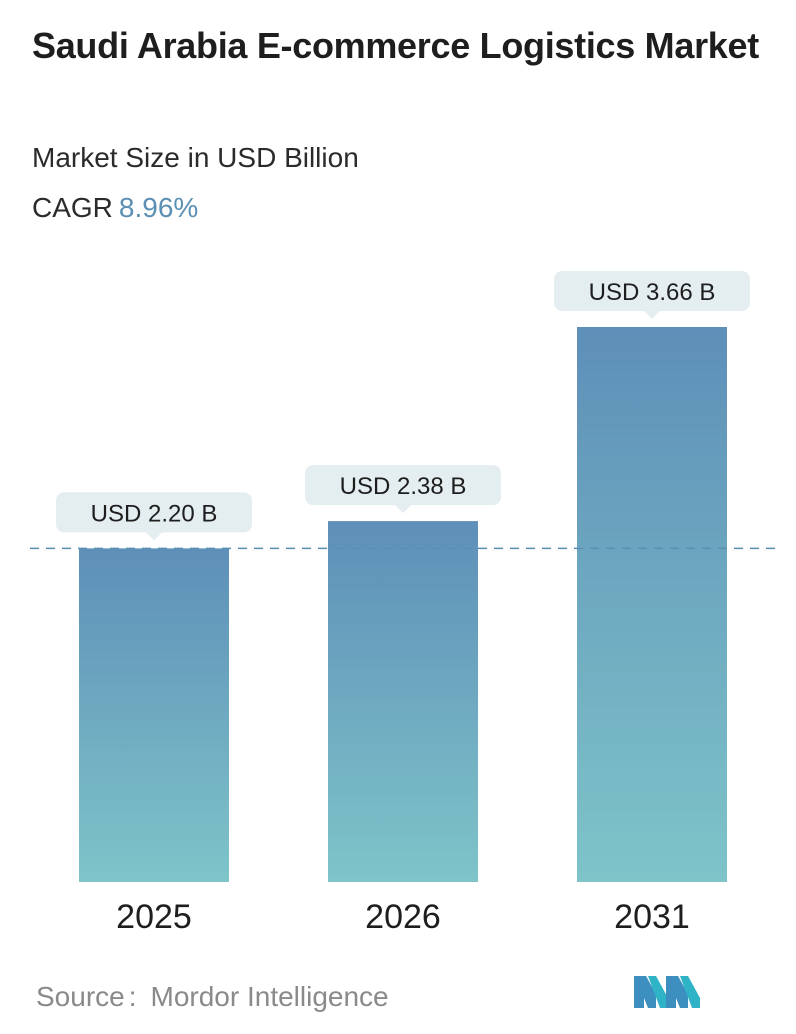 The height and width of the screenshot is (1034, 796). What do you see at coordinates (115, 208) in the screenshot?
I see `cagr-line: CAGR 8.96%` at bounding box center [115, 208].